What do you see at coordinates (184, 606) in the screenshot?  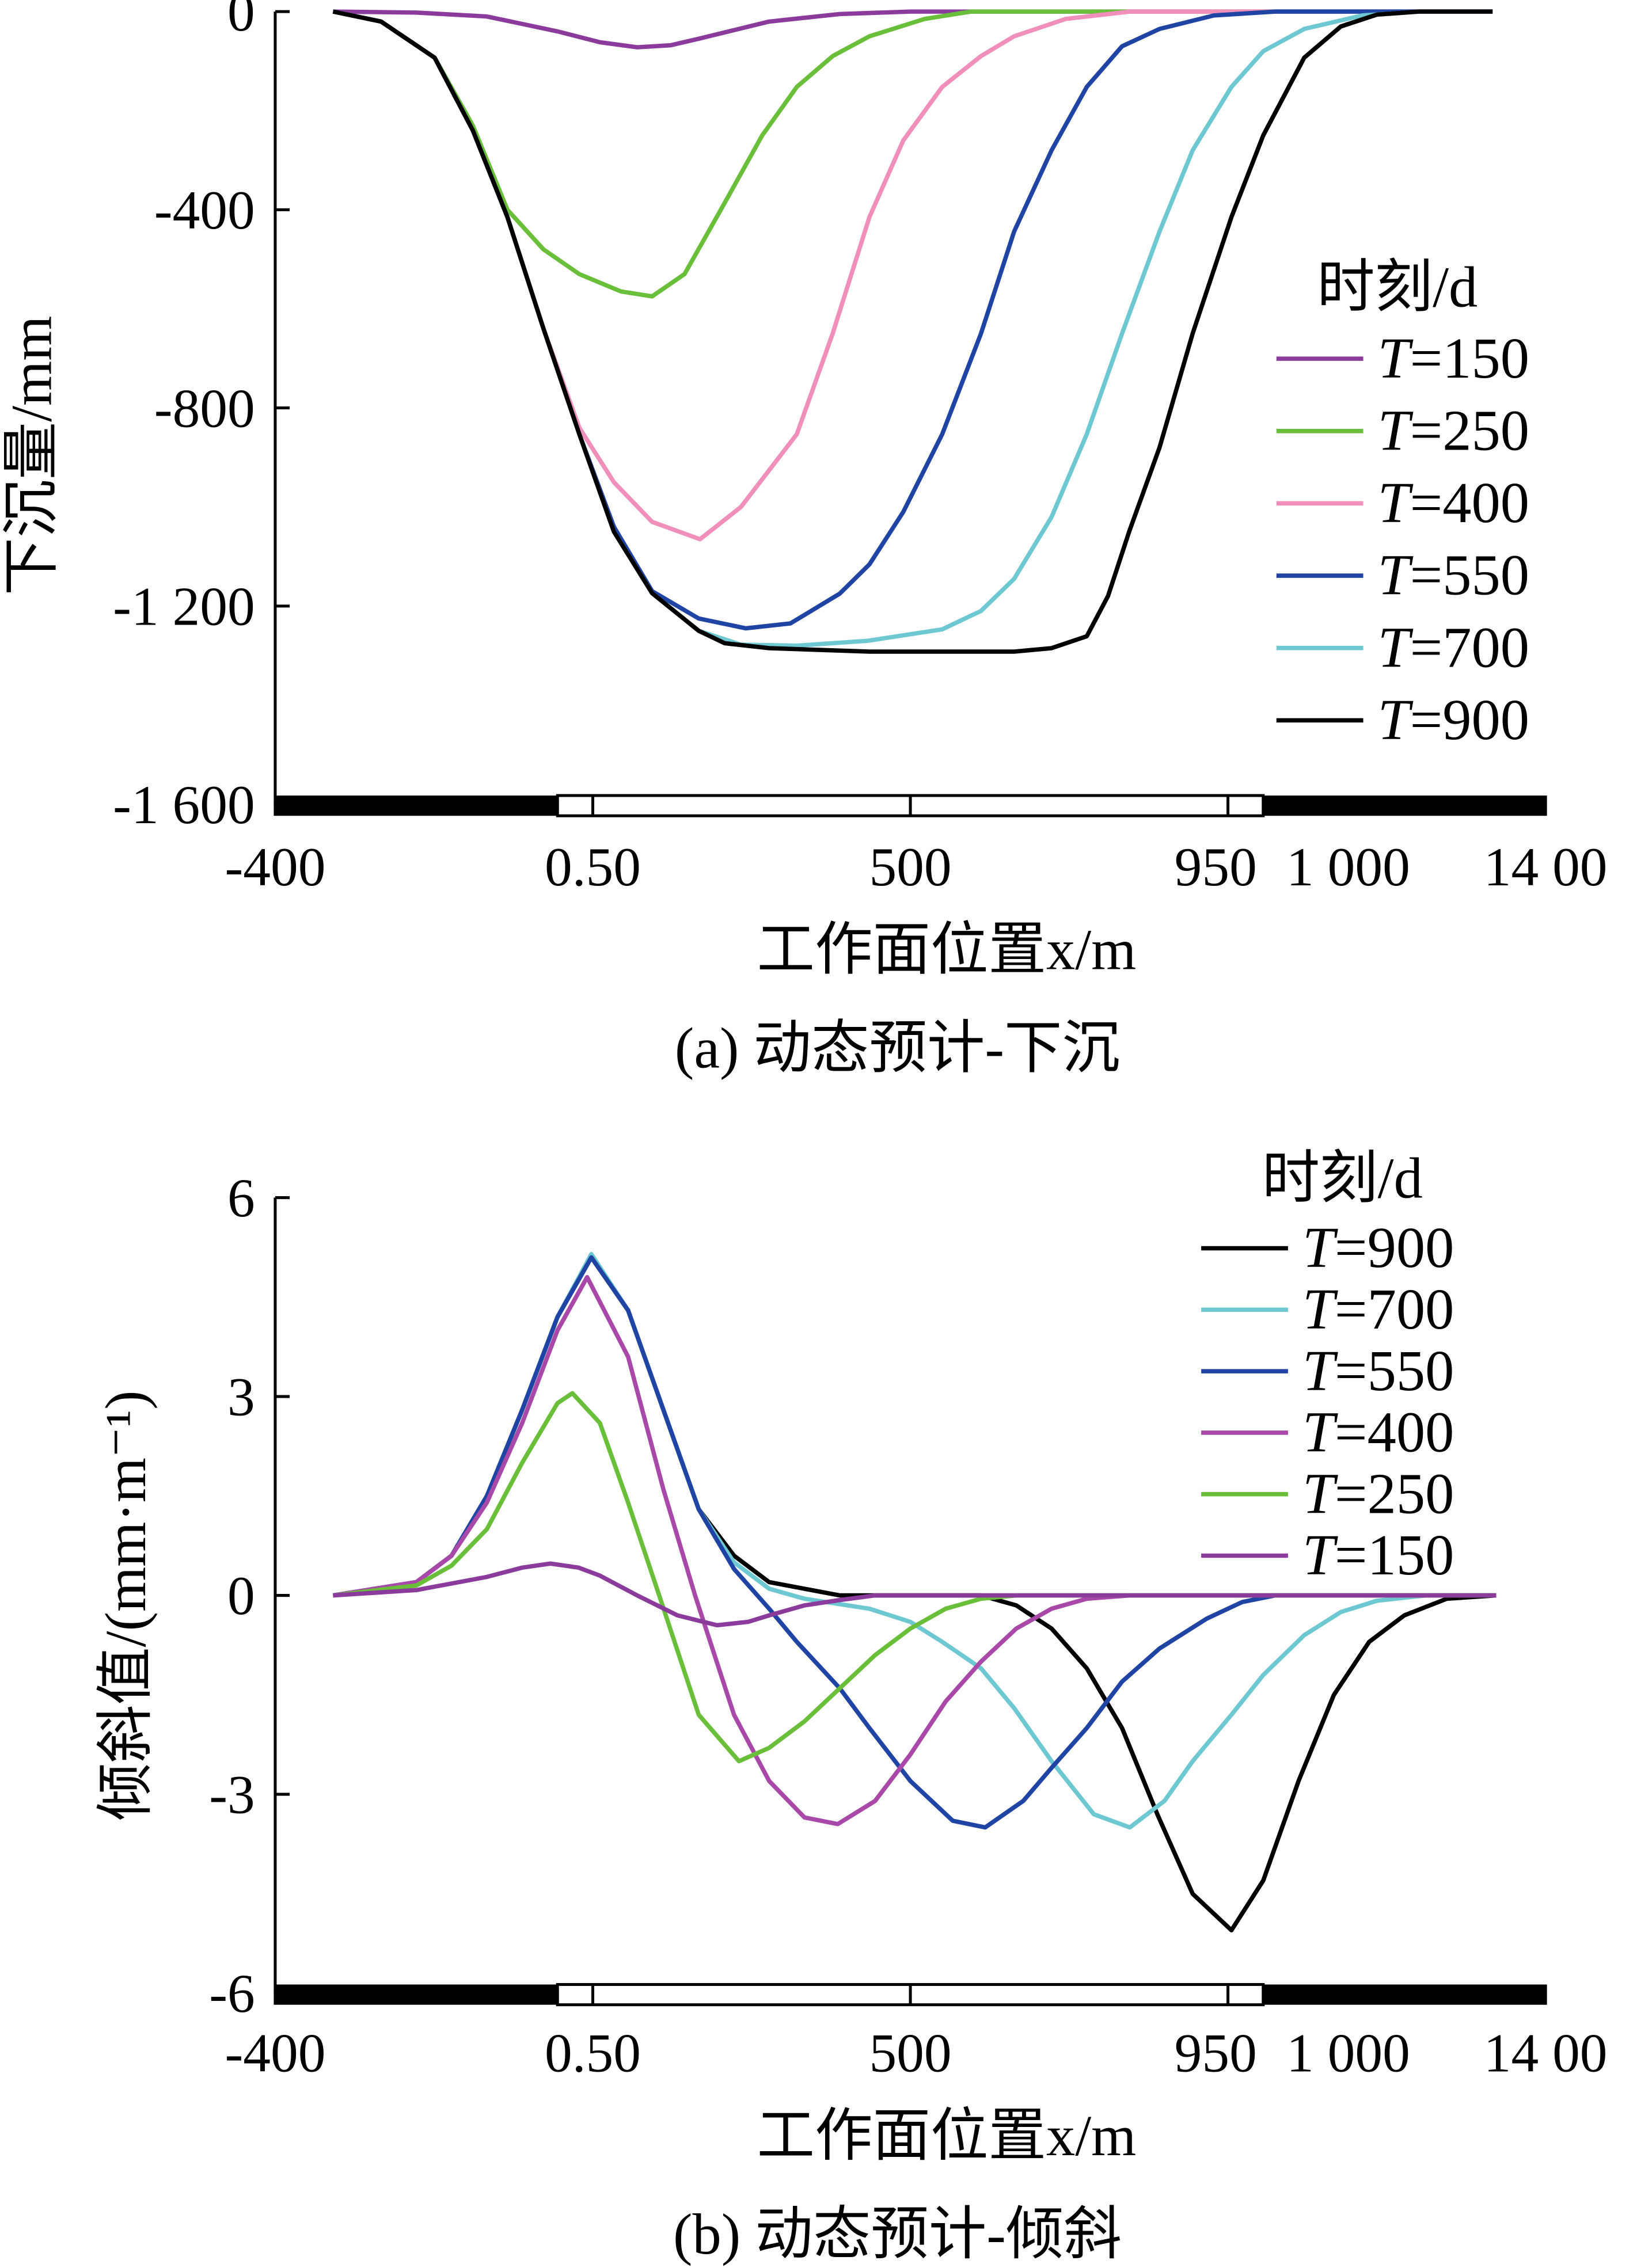 I see `y-tick-label: -1 200` at bounding box center [184, 606].